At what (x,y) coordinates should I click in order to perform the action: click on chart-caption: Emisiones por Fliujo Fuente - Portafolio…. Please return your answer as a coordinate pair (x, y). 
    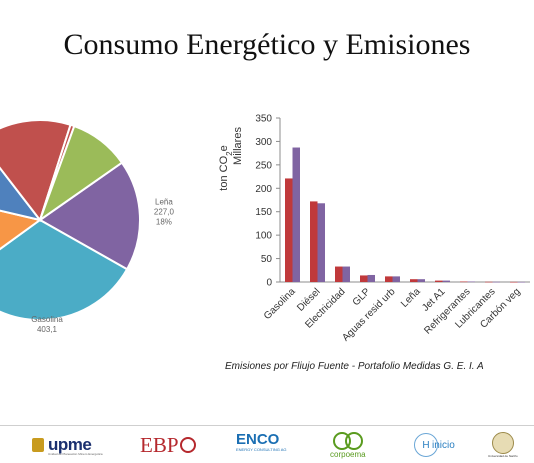
    Looking at the image, I should click on (354, 366).